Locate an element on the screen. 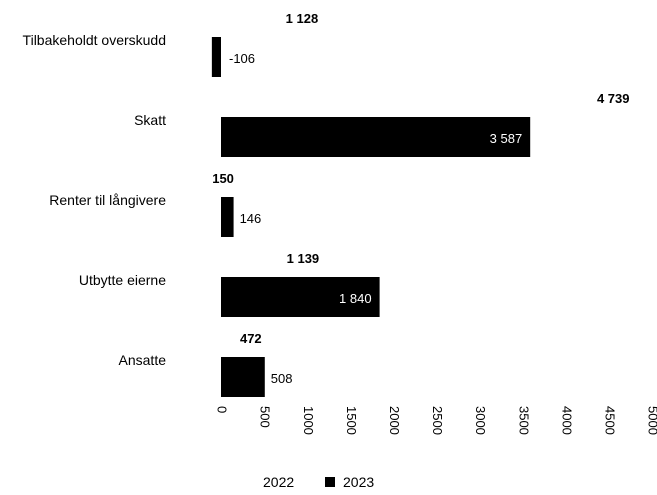  data-label-2022: 4 739 is located at coordinates (613, 98).